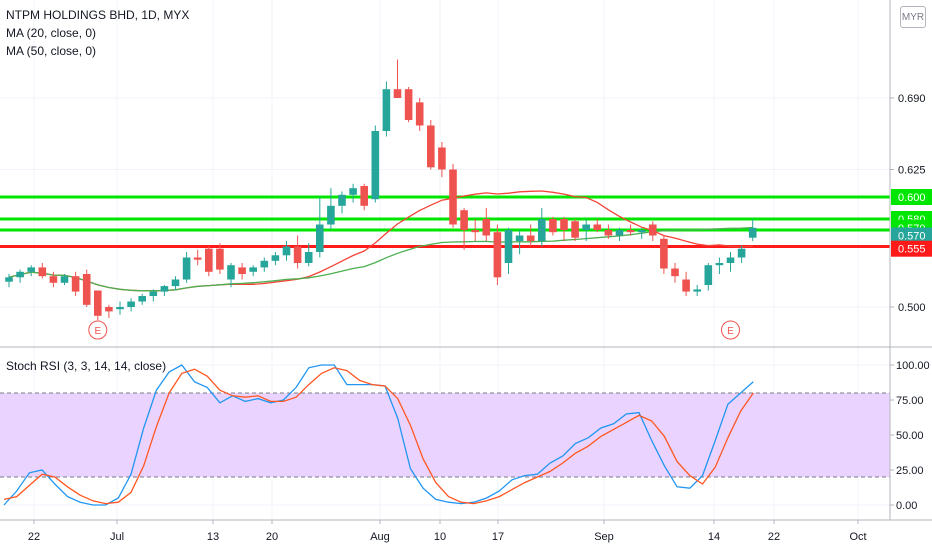 Image resolution: width=932 pixels, height=550 pixels. What do you see at coordinates (912, 250) in the screenshot?
I see `price-tag-label: 0.555` at bounding box center [912, 250].